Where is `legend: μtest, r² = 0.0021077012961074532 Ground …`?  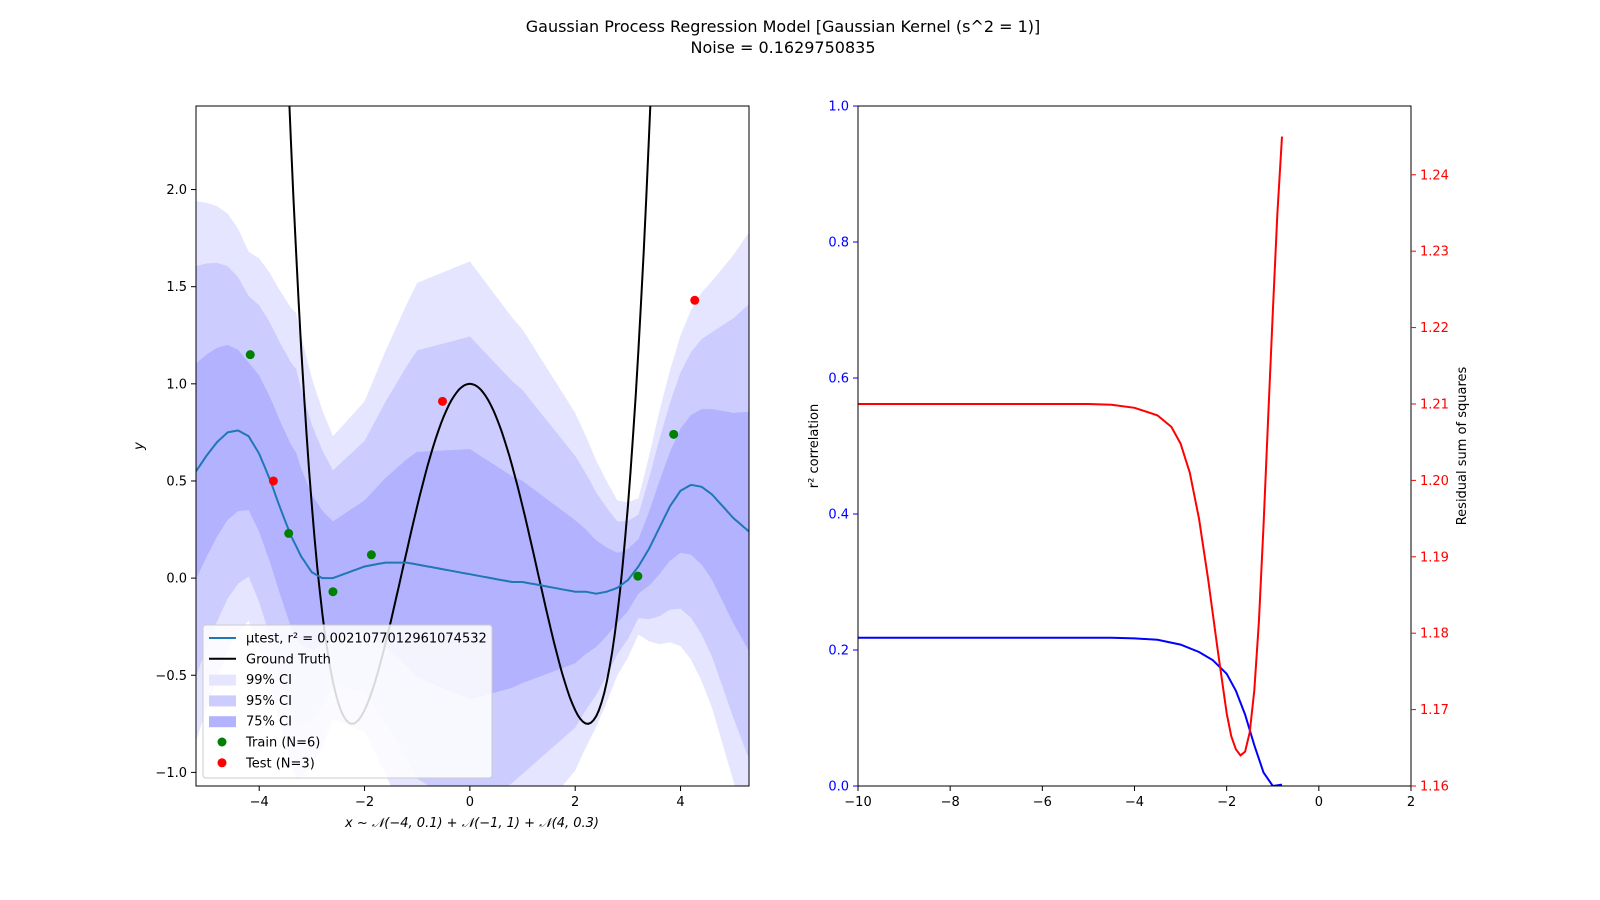
legend: μtest, r² = 0.0021077012961074532 Ground … is located at coordinates (347, 701).